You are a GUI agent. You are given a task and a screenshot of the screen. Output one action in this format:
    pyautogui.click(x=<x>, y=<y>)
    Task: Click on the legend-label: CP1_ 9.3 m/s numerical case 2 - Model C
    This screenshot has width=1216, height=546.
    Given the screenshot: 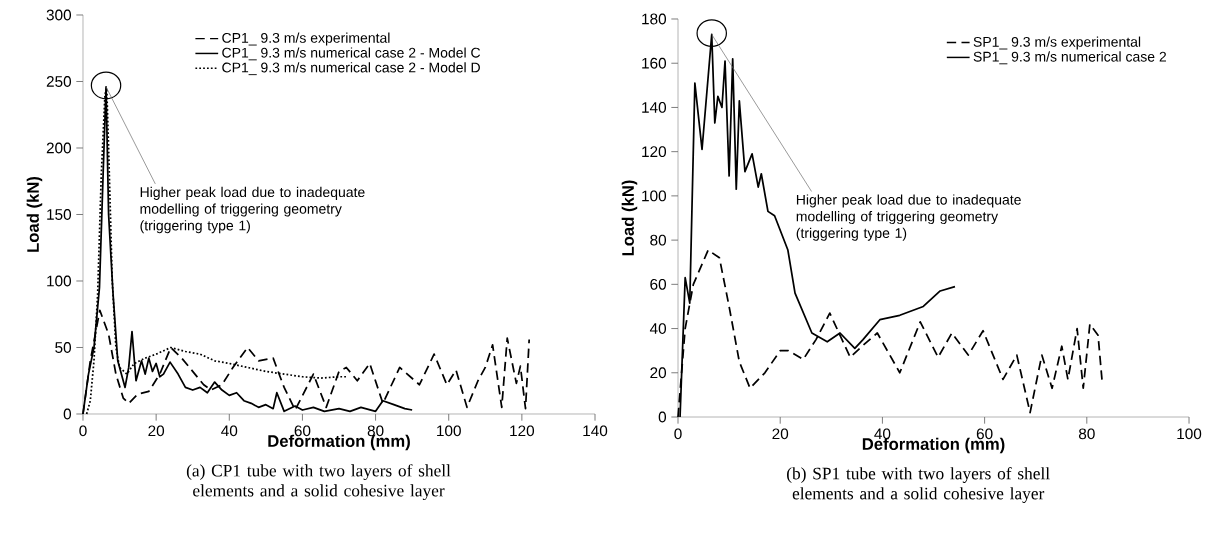 What is the action you would take?
    pyautogui.click(x=351, y=54)
    